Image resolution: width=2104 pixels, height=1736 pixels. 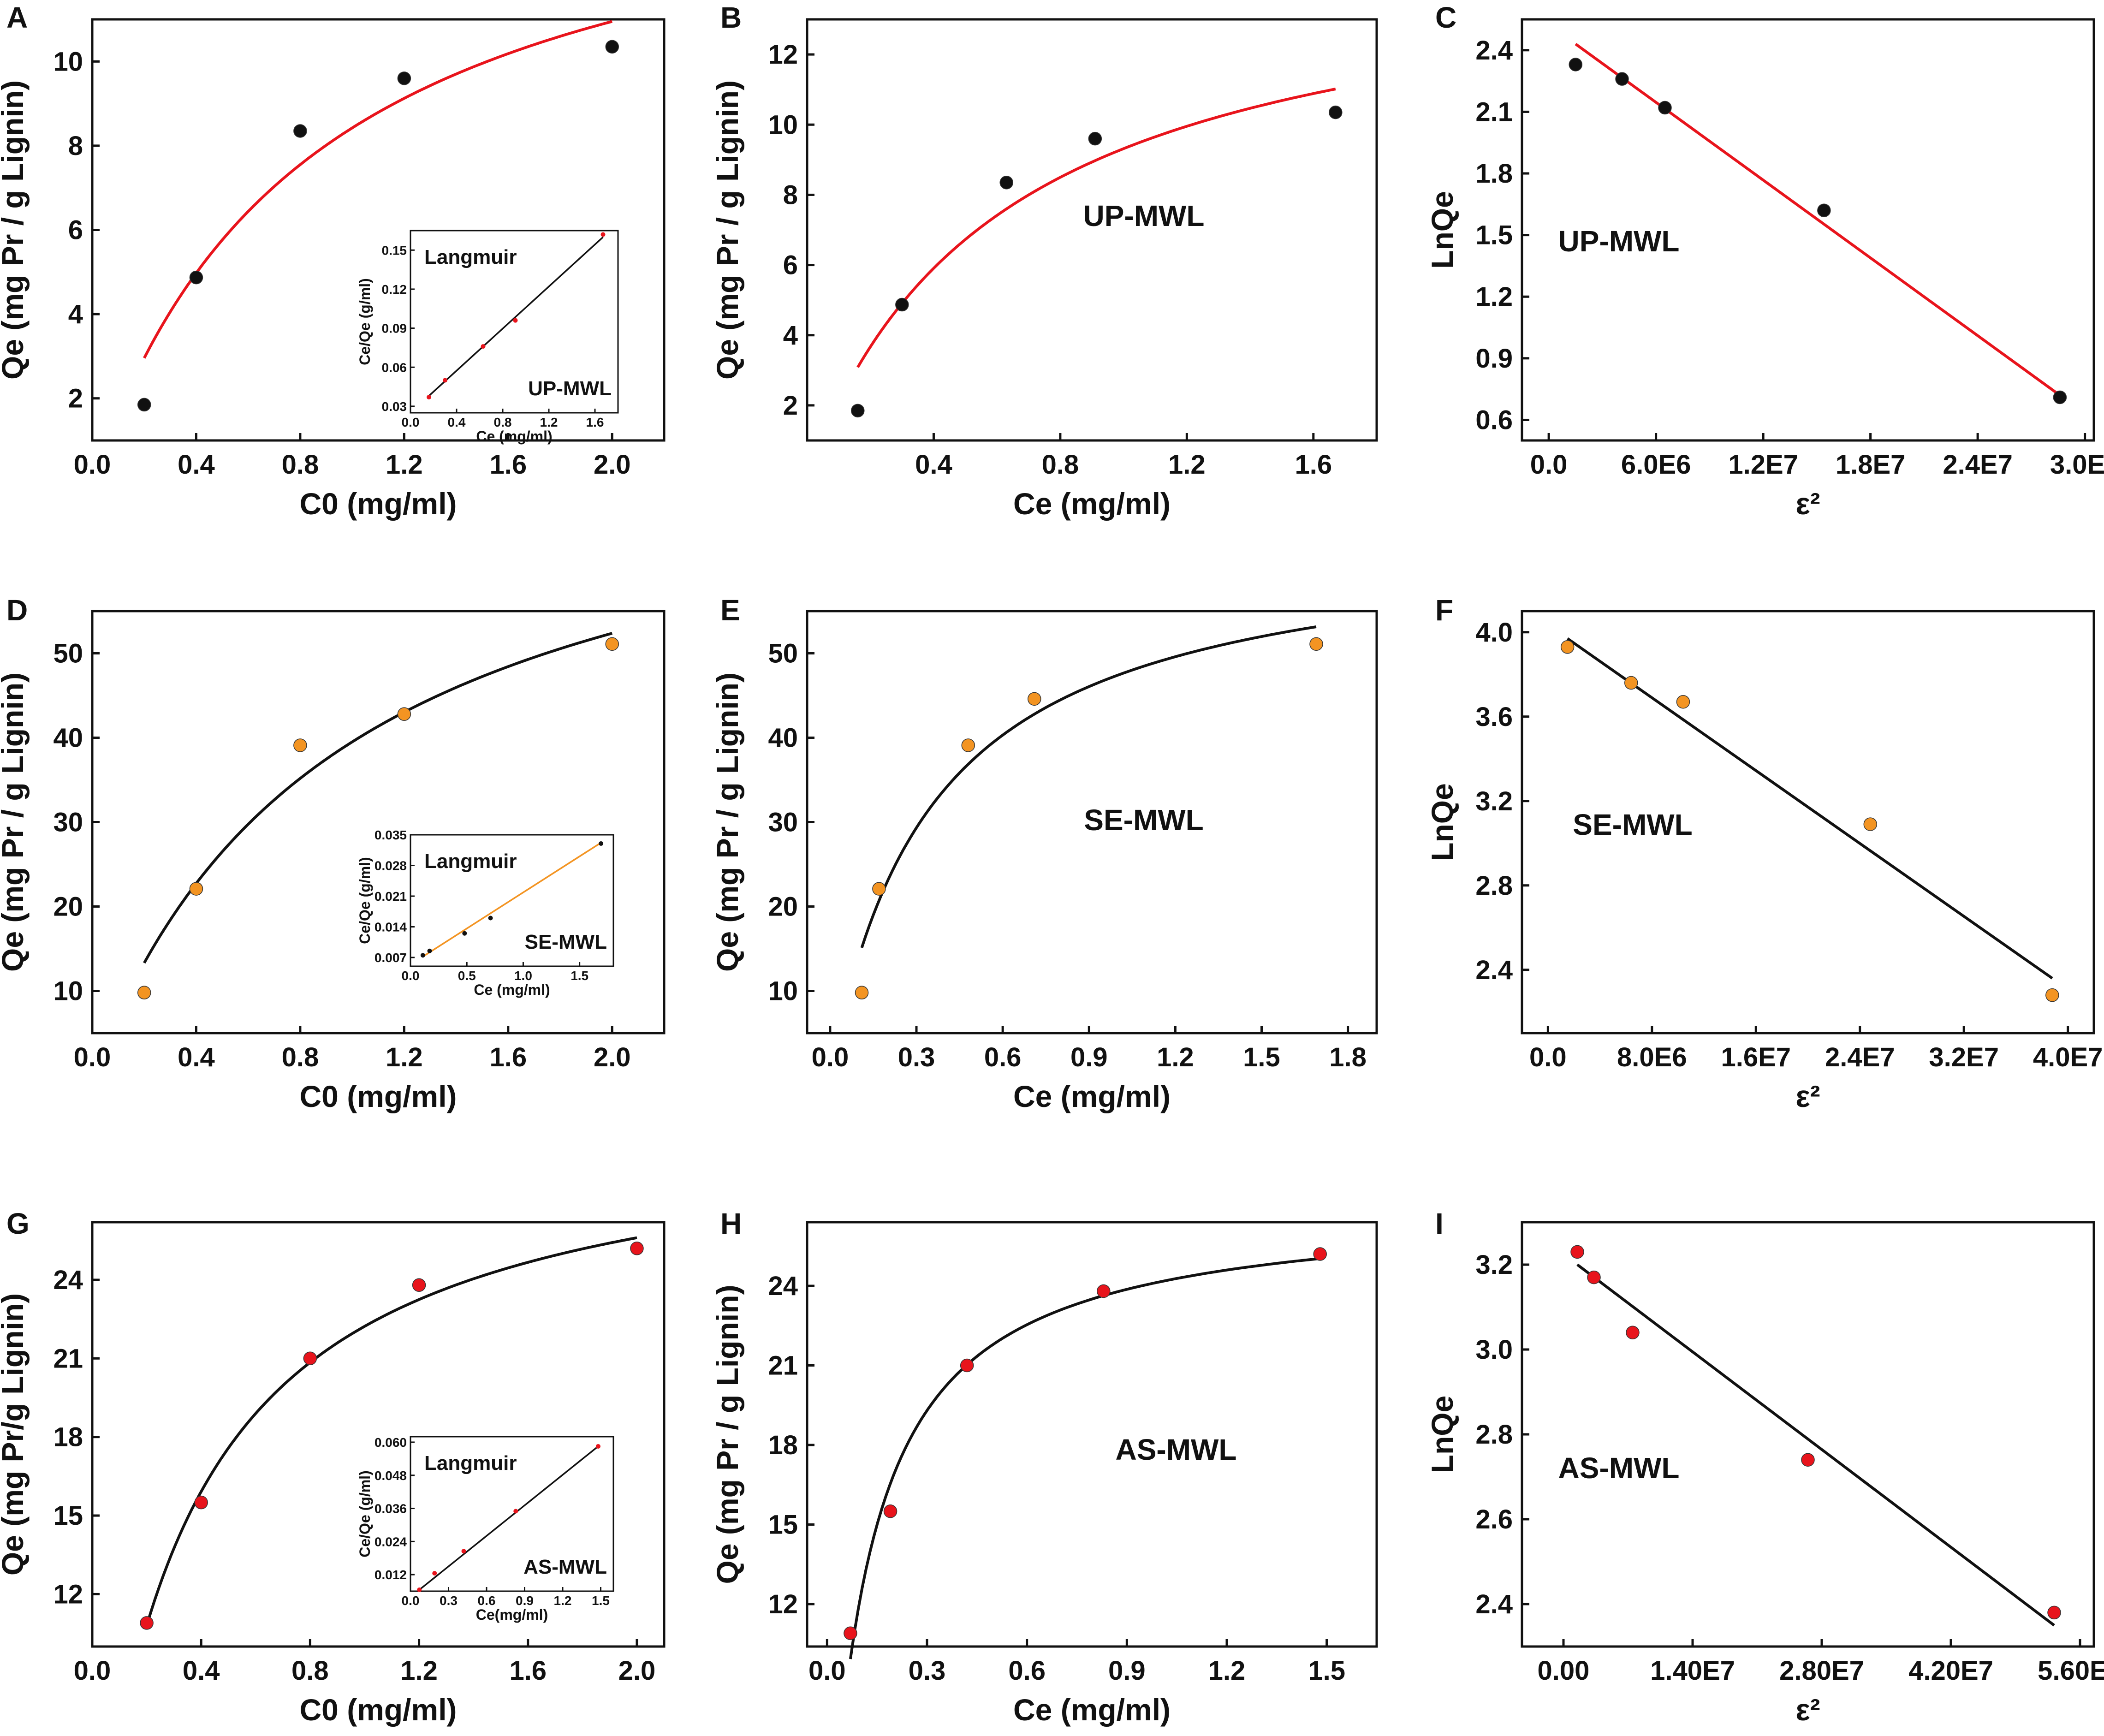 What do you see at coordinates (68, 1280) in the screenshot?
I see `axis-ytick-label: 24` at bounding box center [68, 1280].